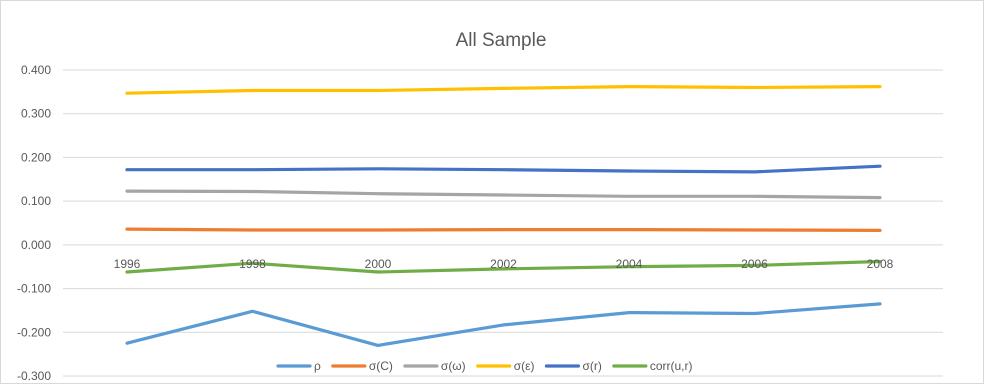 The height and width of the screenshot is (385, 984). Describe the element at coordinates (317, 366) in the screenshot. I see `legend-label-0: ρ` at that location.